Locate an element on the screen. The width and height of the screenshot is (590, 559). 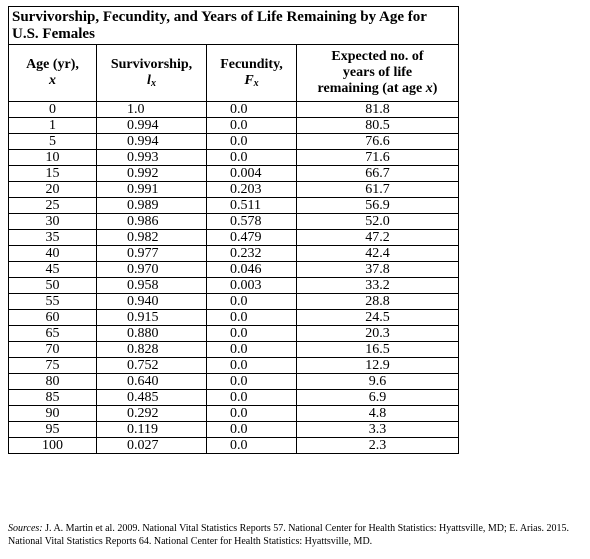
cell-fec: 0.232 is located at coordinates (251, 253).